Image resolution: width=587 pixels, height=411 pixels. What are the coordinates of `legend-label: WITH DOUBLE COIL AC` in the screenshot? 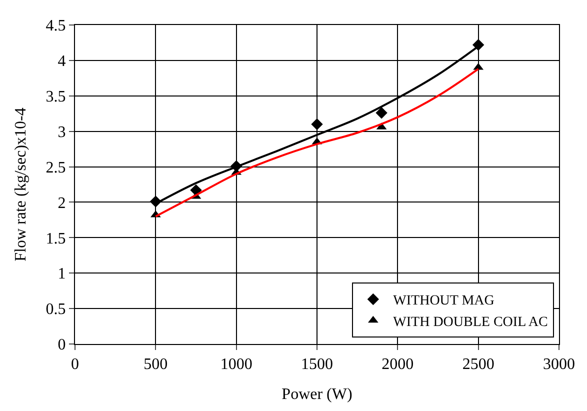 It's located at (470, 322).